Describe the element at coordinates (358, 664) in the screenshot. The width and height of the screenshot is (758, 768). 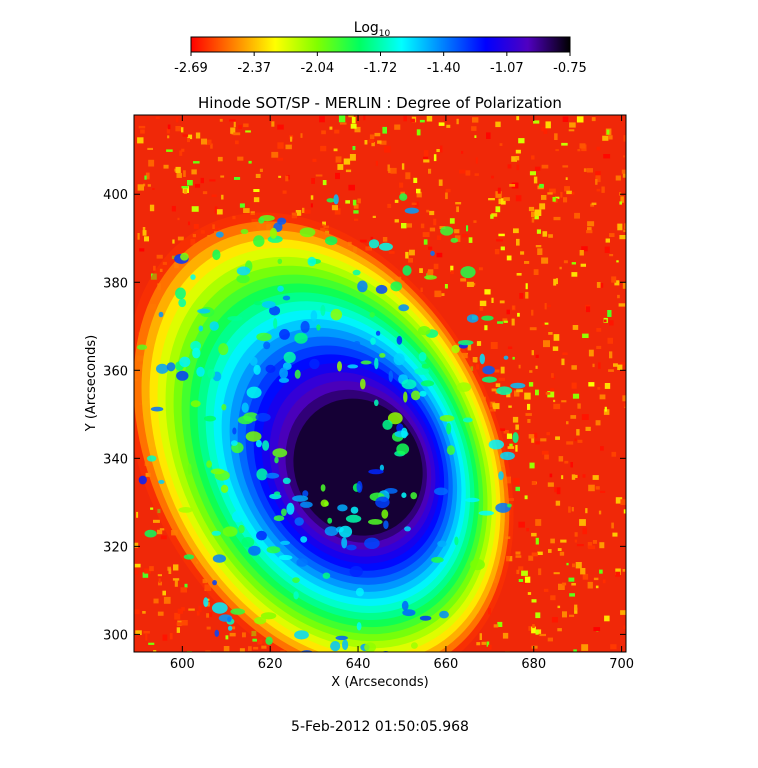
I see `x-tick-label: 640` at that location.